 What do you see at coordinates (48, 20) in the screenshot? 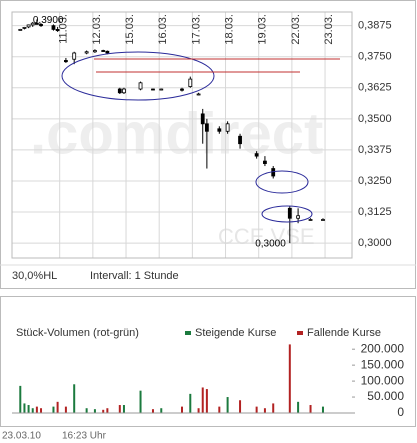
I see `annotation: 0,3900` at bounding box center [48, 20].